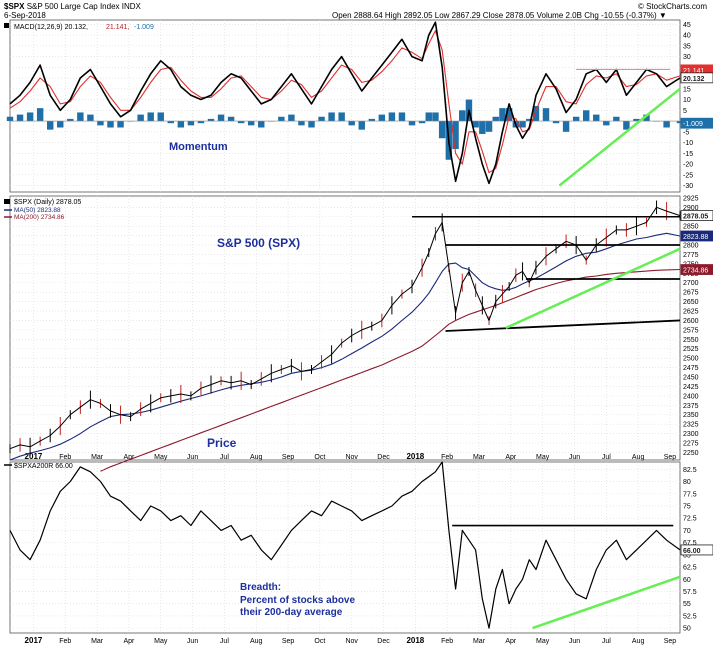 The width and height of the screenshot is (713, 647). I want to click on y-tick-label: 50, so click(687, 629).